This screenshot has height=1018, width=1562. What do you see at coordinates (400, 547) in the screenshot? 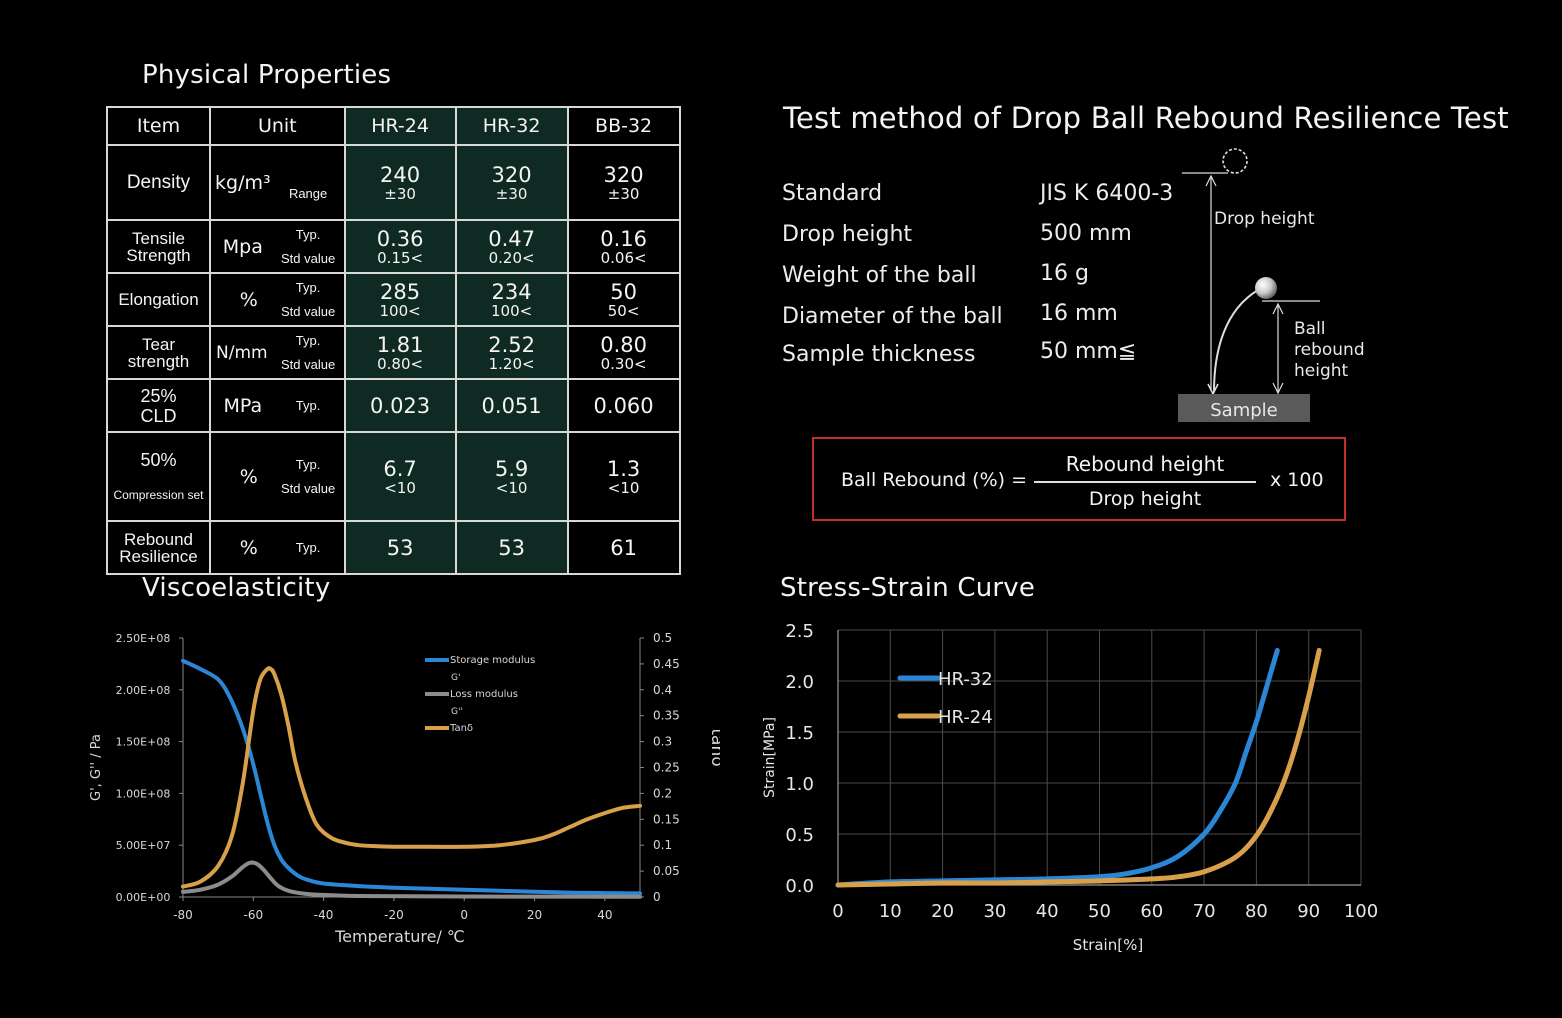
I see `cell-hr24: 53` at bounding box center [400, 547].